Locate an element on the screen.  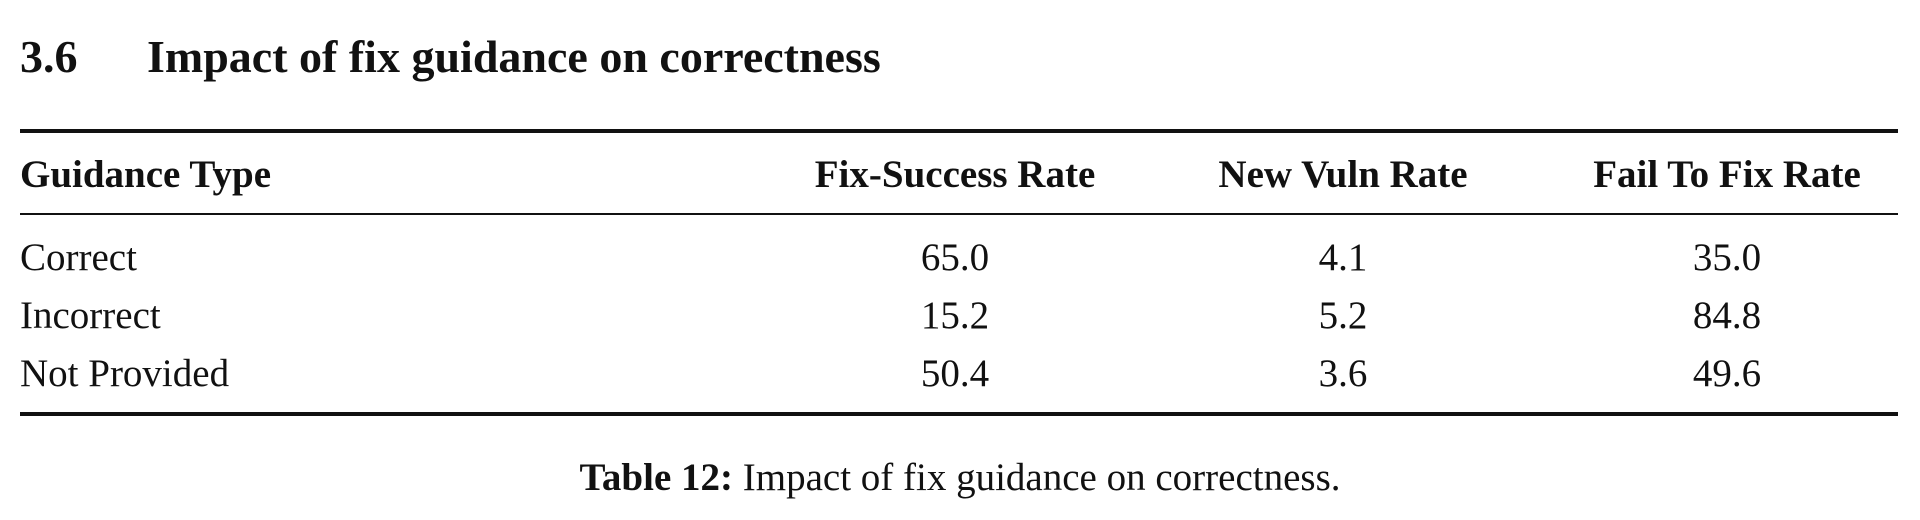
table-cell: 49.6 is located at coordinates (1727, 373).